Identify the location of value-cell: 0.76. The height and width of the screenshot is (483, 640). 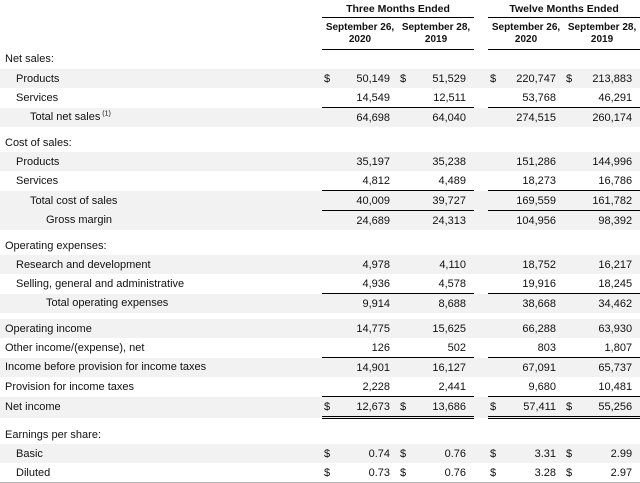
(445, 453).